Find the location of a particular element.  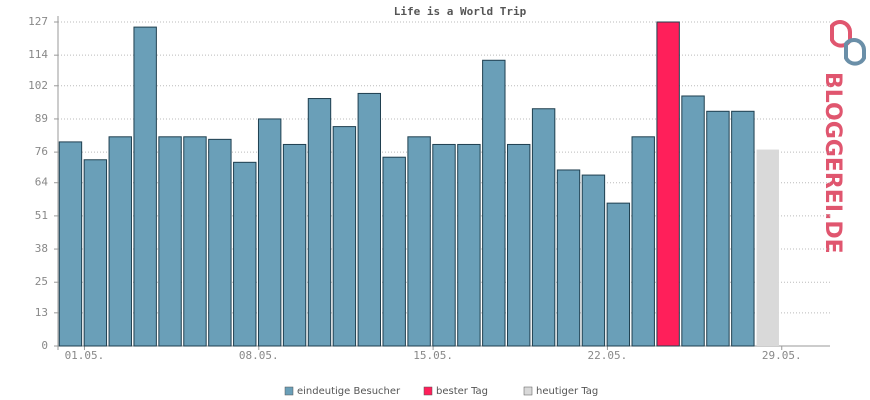

y-tick-label: 102 is located at coordinates (38, 85).